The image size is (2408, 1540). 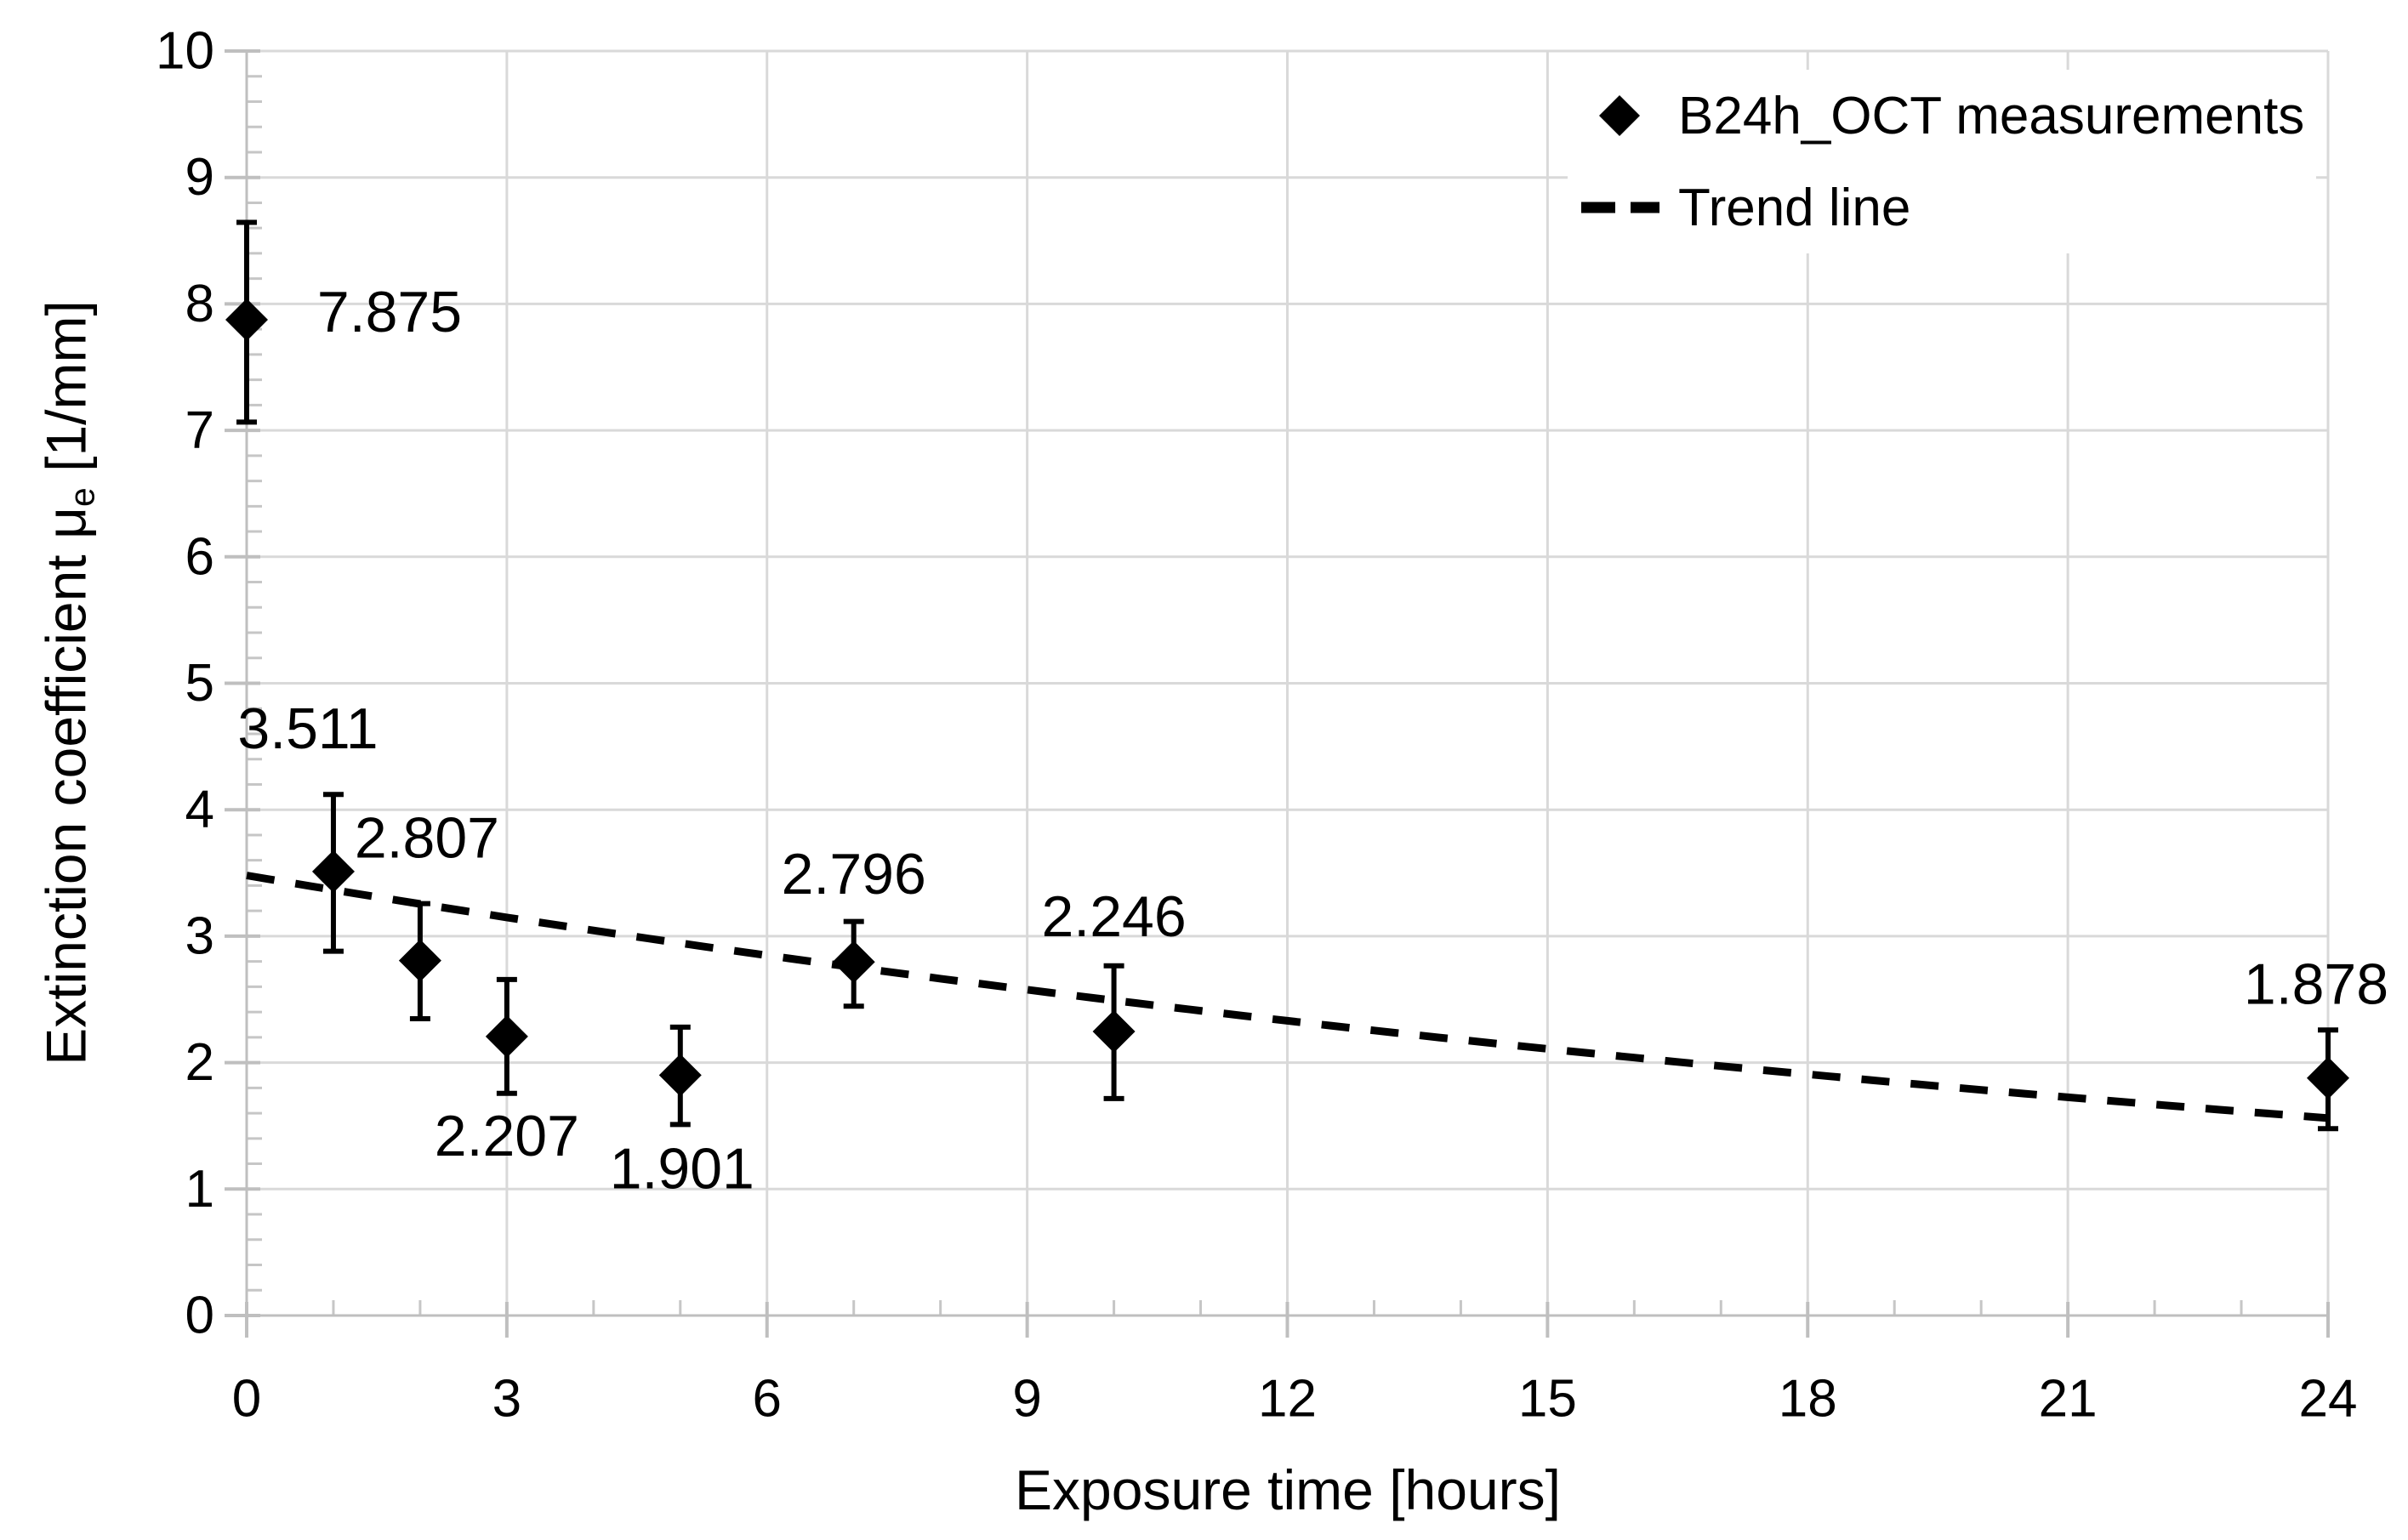 What do you see at coordinates (1288, 997) in the screenshot?
I see `trend-line` at bounding box center [1288, 997].